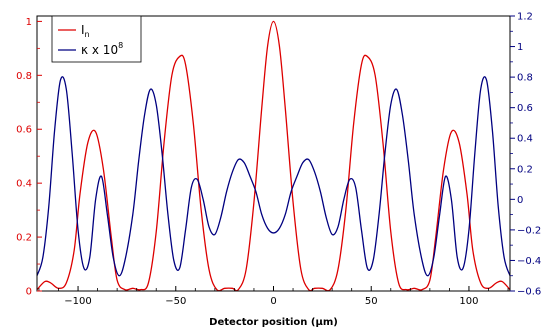  I want to click on right-y-tick-label: −0.2, so click(529, 230).